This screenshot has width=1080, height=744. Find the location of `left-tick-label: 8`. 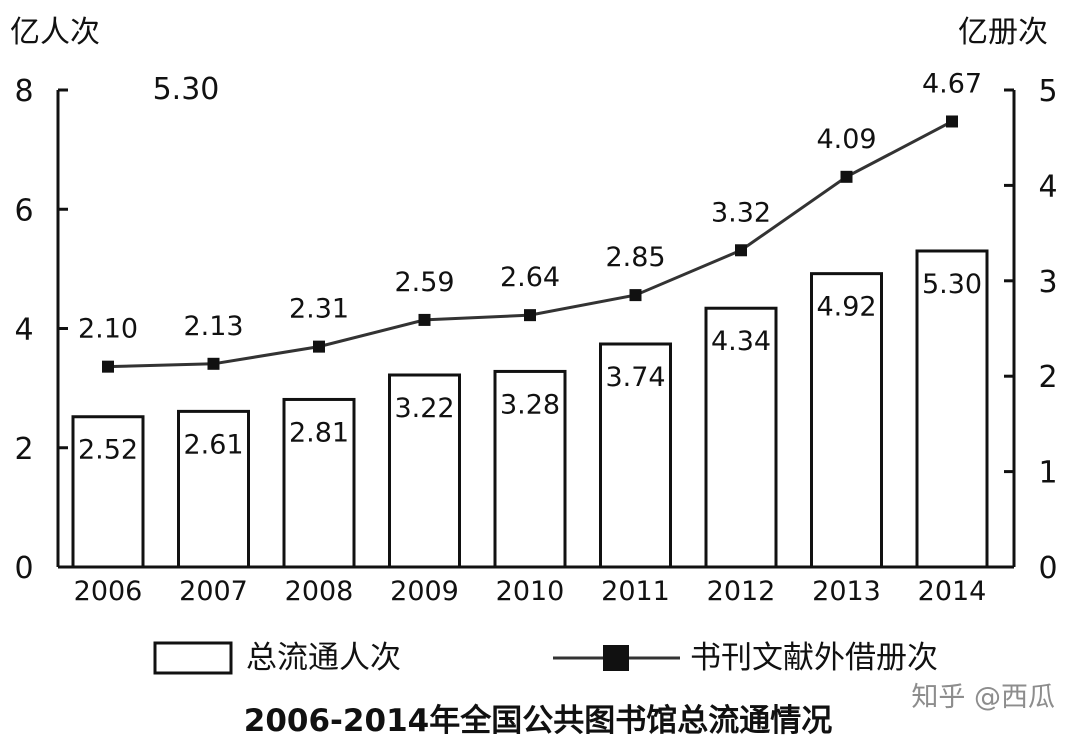

left-tick-label: 8 is located at coordinates (23, 91).